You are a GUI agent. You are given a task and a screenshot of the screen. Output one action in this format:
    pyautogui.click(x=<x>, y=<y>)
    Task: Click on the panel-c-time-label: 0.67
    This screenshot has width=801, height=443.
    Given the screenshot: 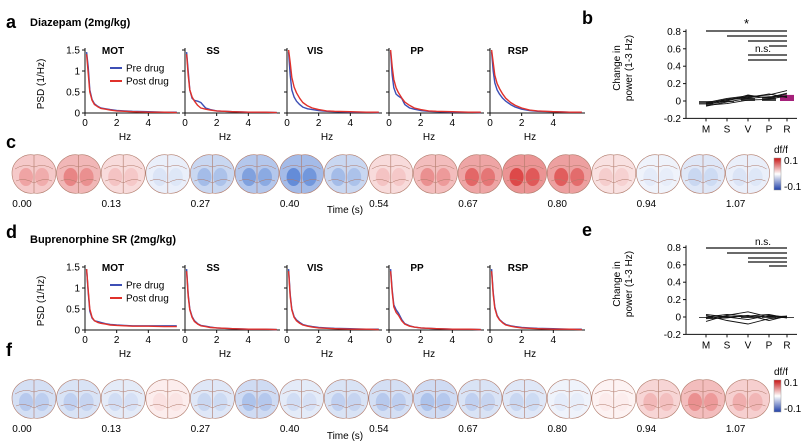 What is the action you would take?
    pyautogui.click(x=468, y=204)
    